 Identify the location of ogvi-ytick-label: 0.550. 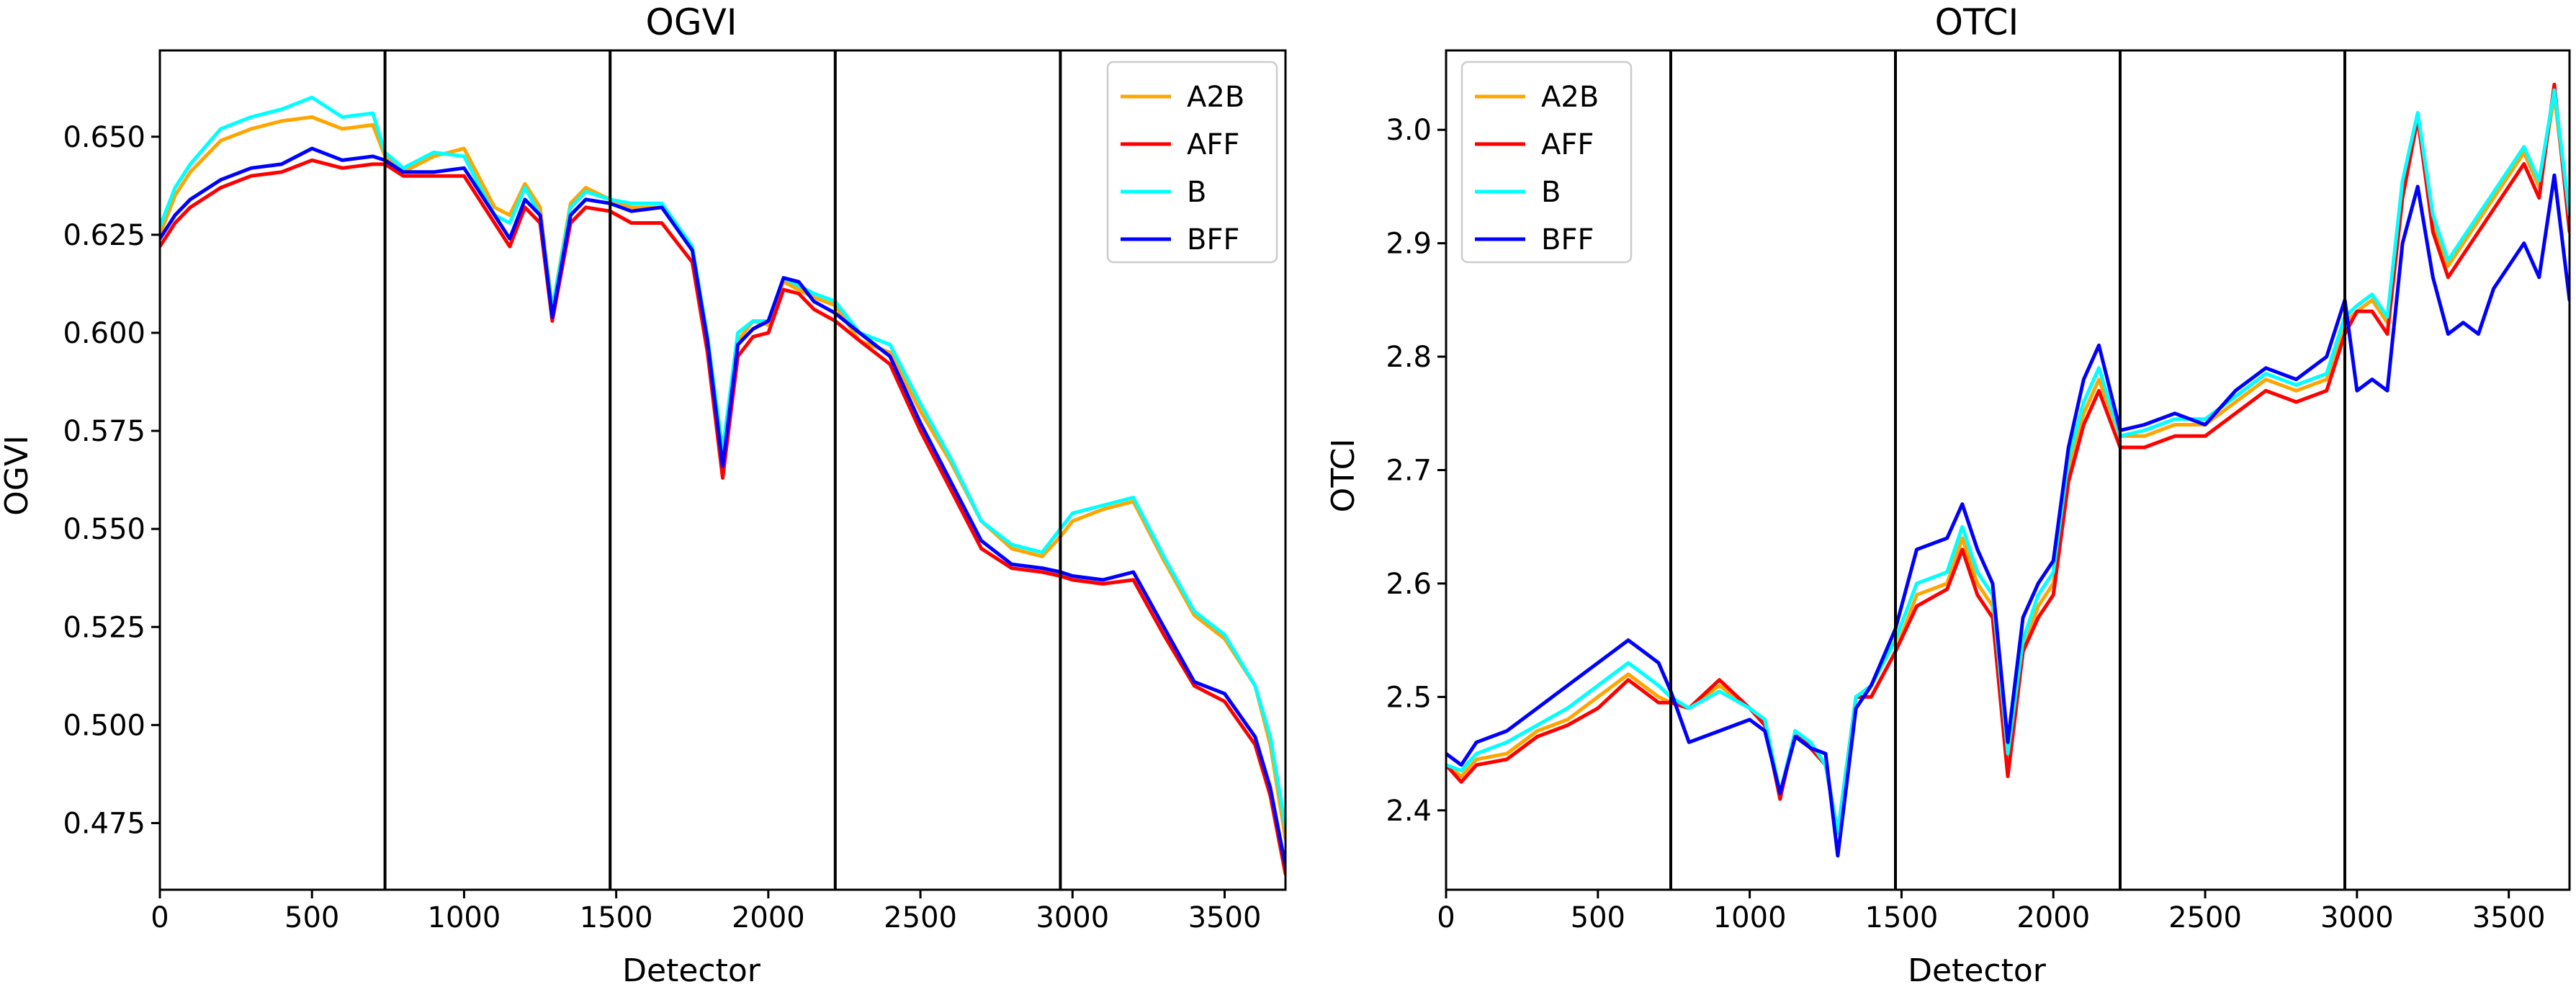
(104, 529).